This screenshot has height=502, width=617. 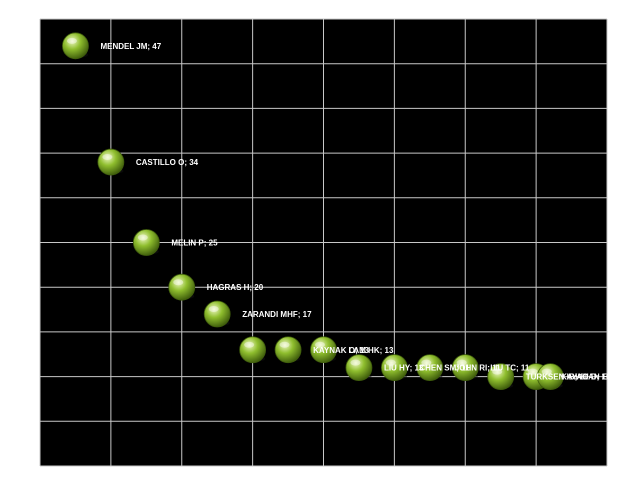 What do you see at coordinates (26, 287) in the screenshot?
I see `y-tick-label: 20` at bounding box center [26, 287].